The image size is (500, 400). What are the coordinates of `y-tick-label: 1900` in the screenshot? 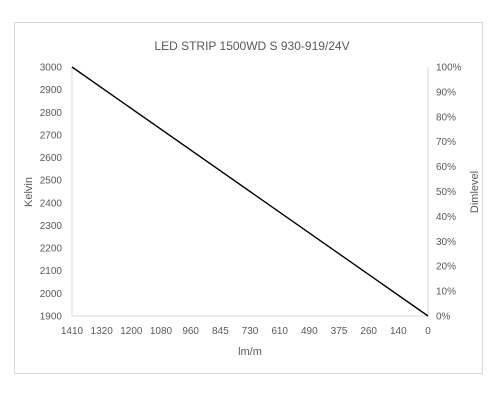 It's located at (51, 317).